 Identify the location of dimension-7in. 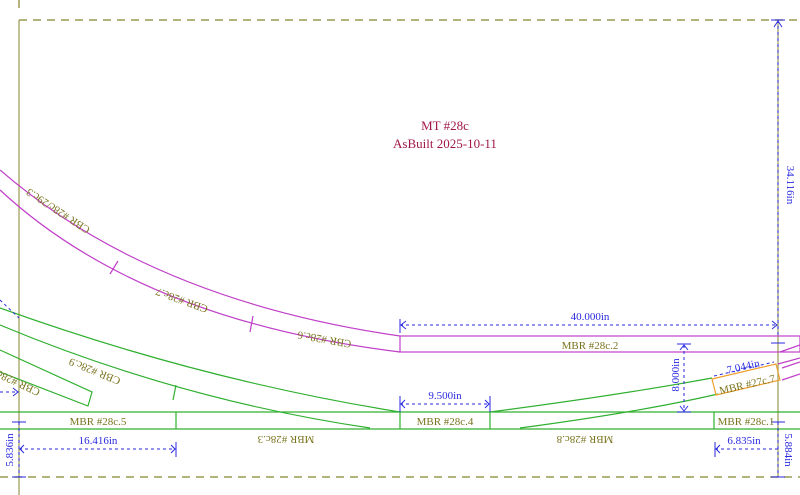
(744, 369).